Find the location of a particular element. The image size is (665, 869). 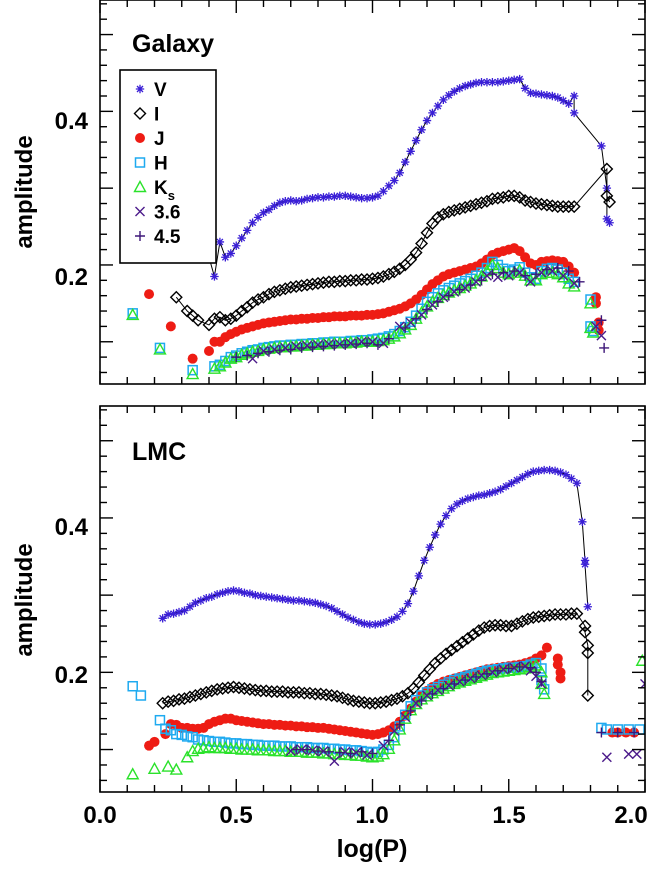

xtick-label-1.0: 1.0 is located at coordinates (371, 815).